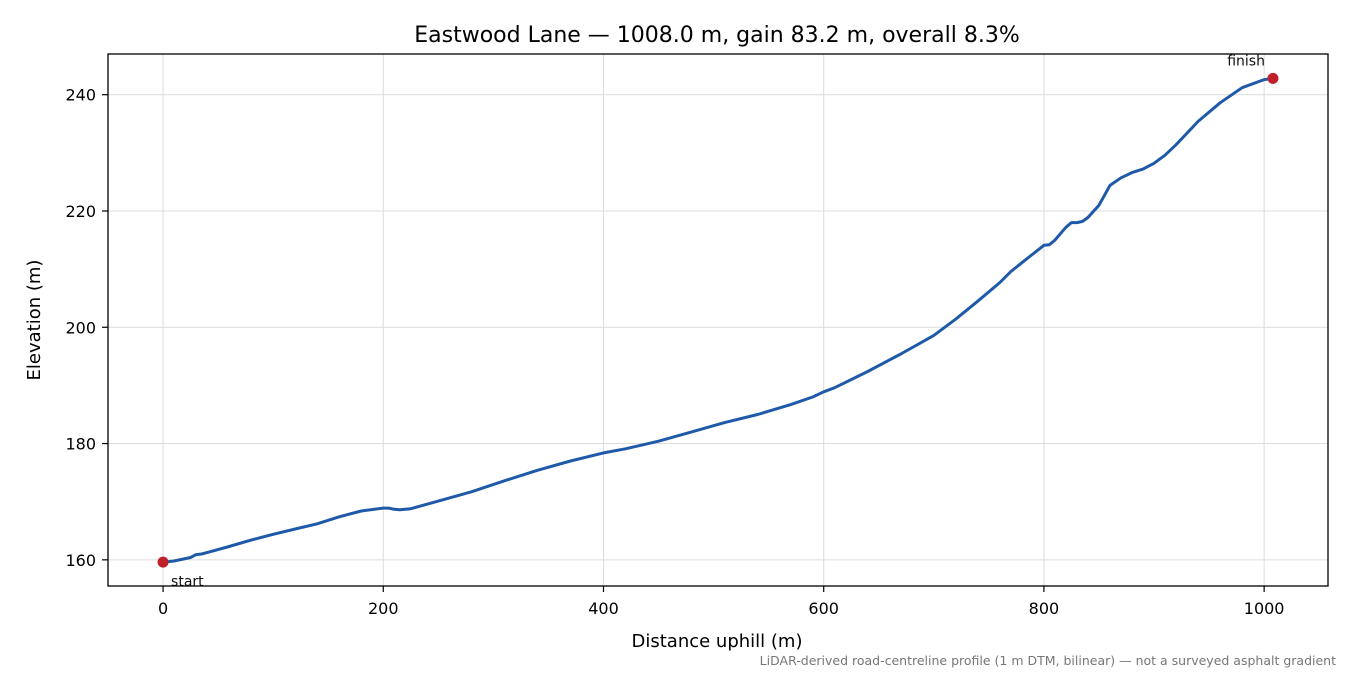 This screenshot has width=1350, height=675. Describe the element at coordinates (1264, 608) in the screenshot. I see `x-tick-label: 1000` at that location.